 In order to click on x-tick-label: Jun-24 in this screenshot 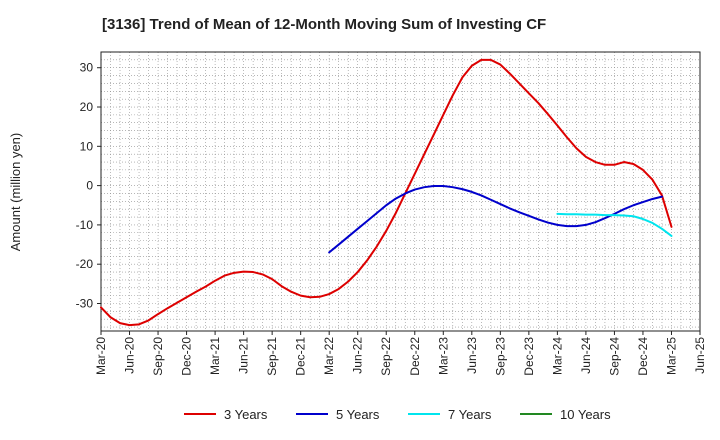, I will do `click(586, 355)`.